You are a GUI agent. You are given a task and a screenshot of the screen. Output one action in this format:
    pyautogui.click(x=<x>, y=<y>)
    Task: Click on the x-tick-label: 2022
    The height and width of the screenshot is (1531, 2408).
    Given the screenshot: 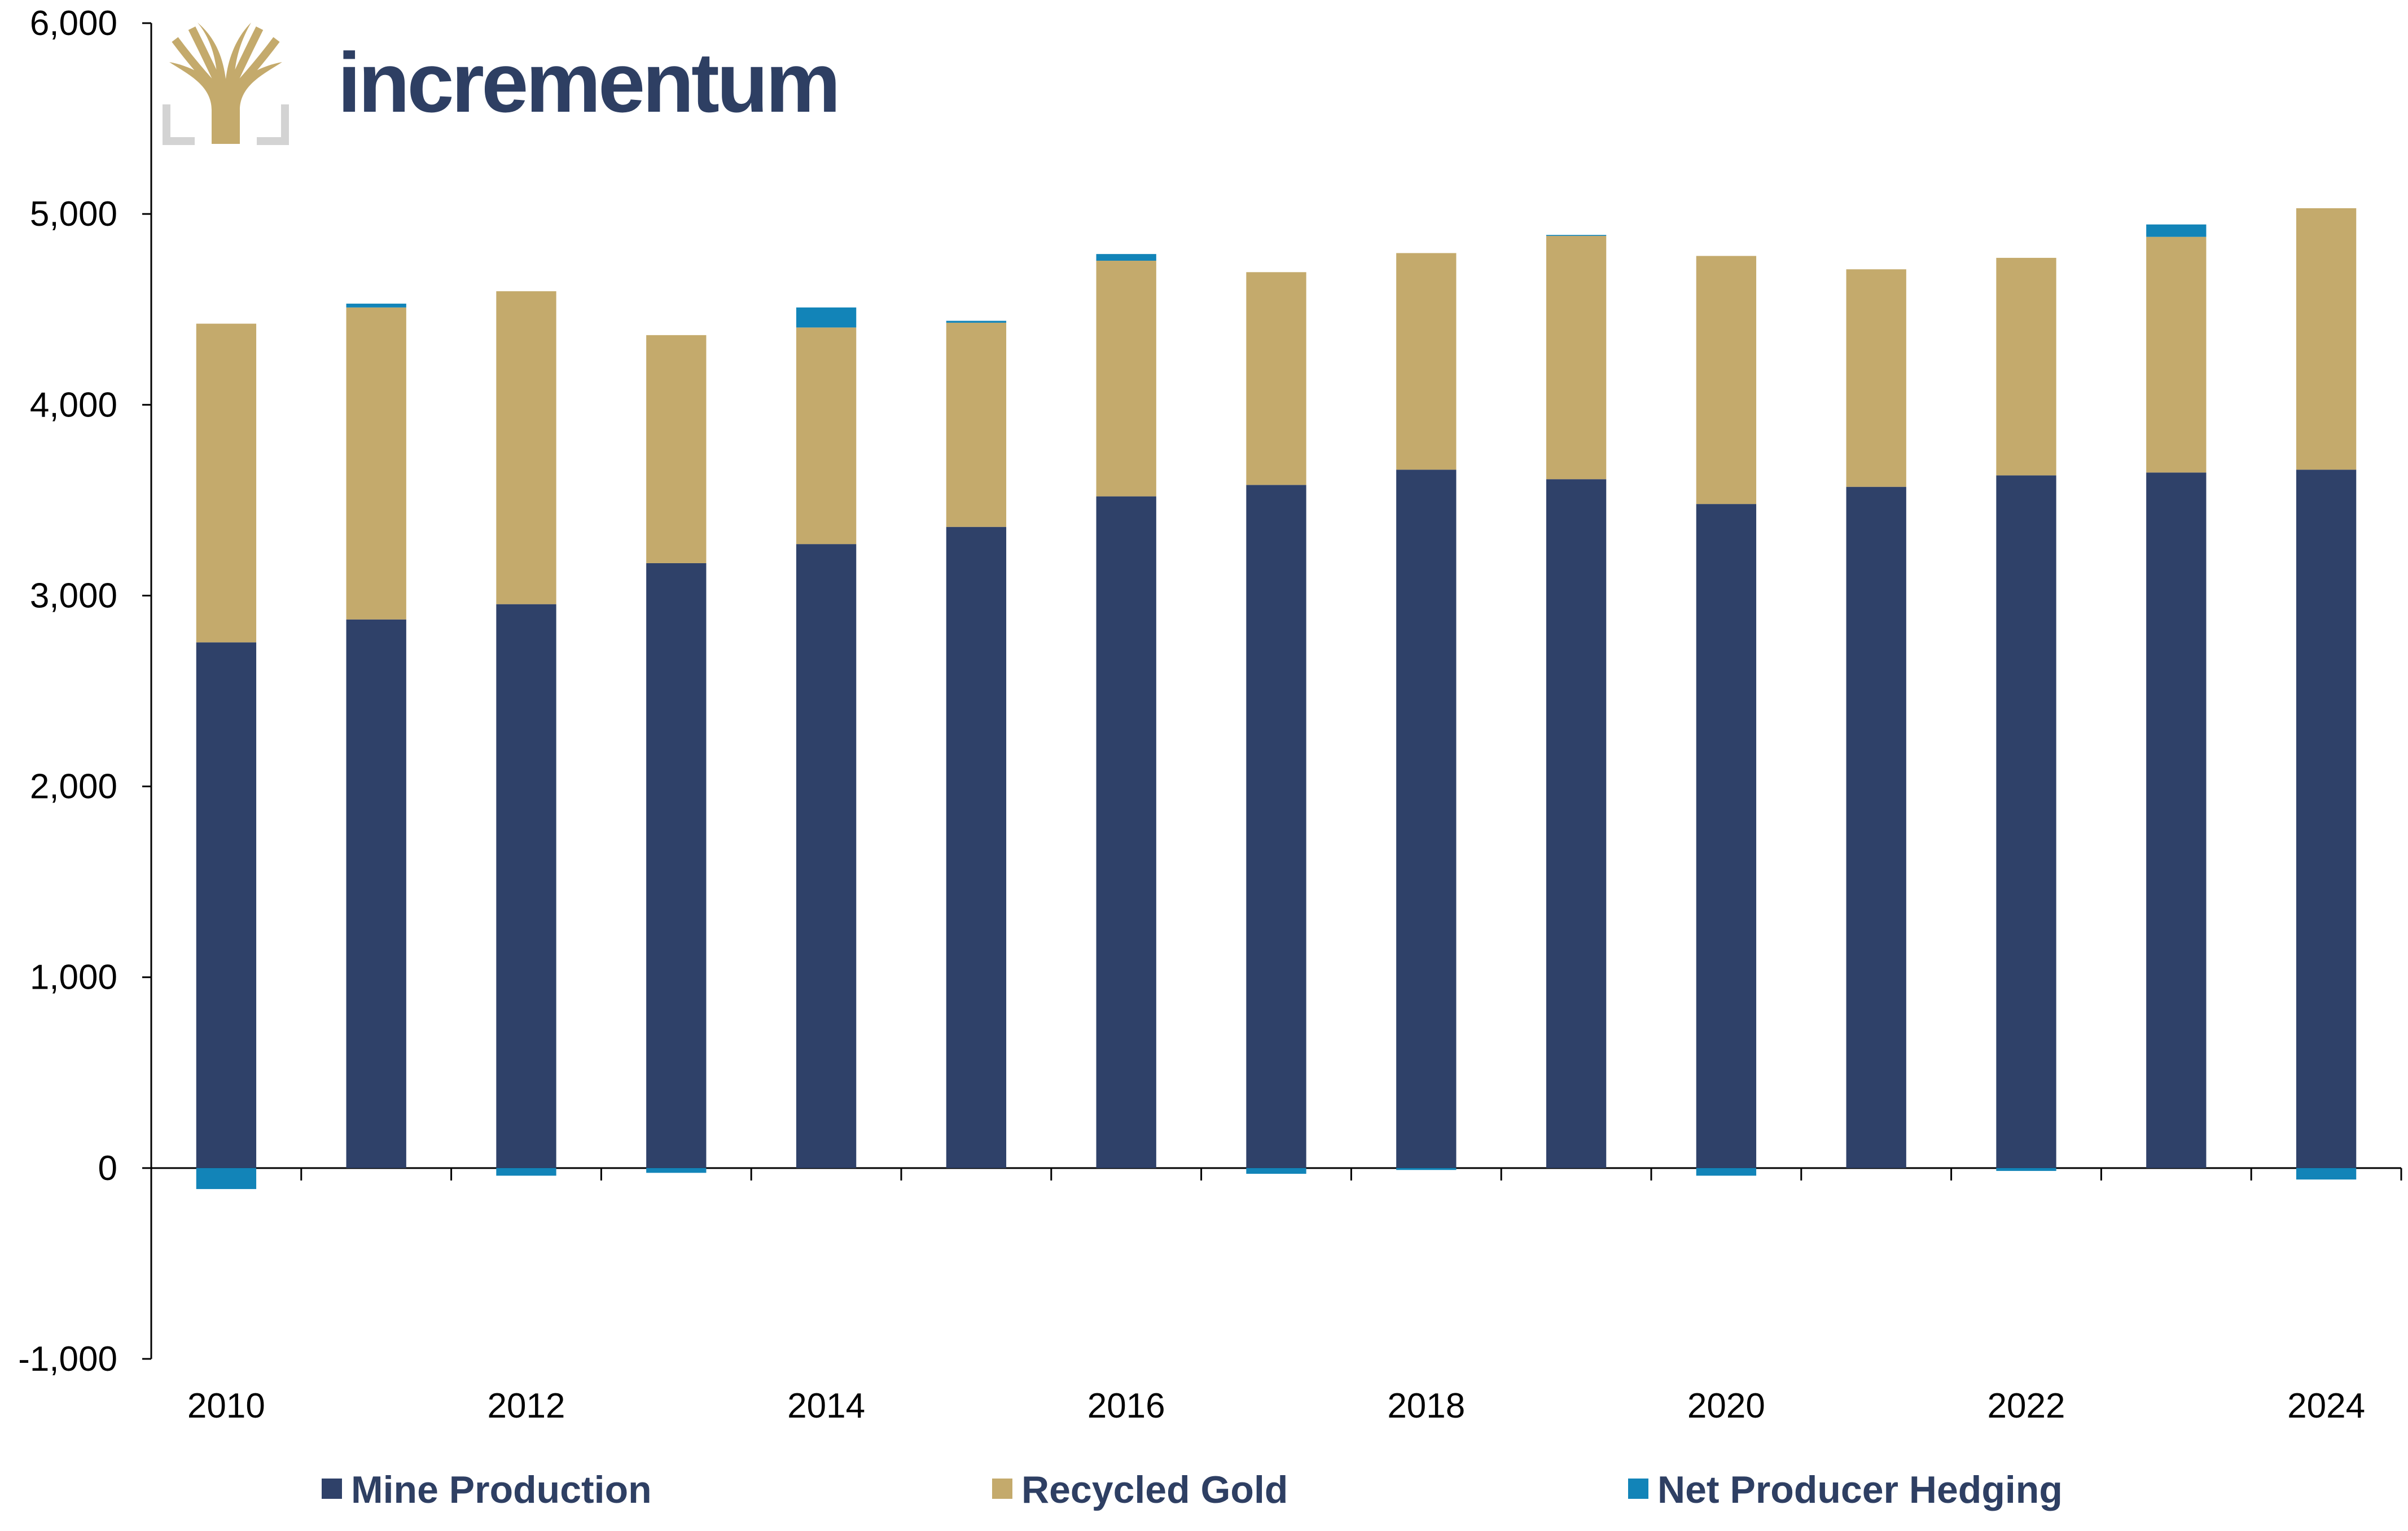 What is the action you would take?
    pyautogui.click(x=2027, y=1406)
    